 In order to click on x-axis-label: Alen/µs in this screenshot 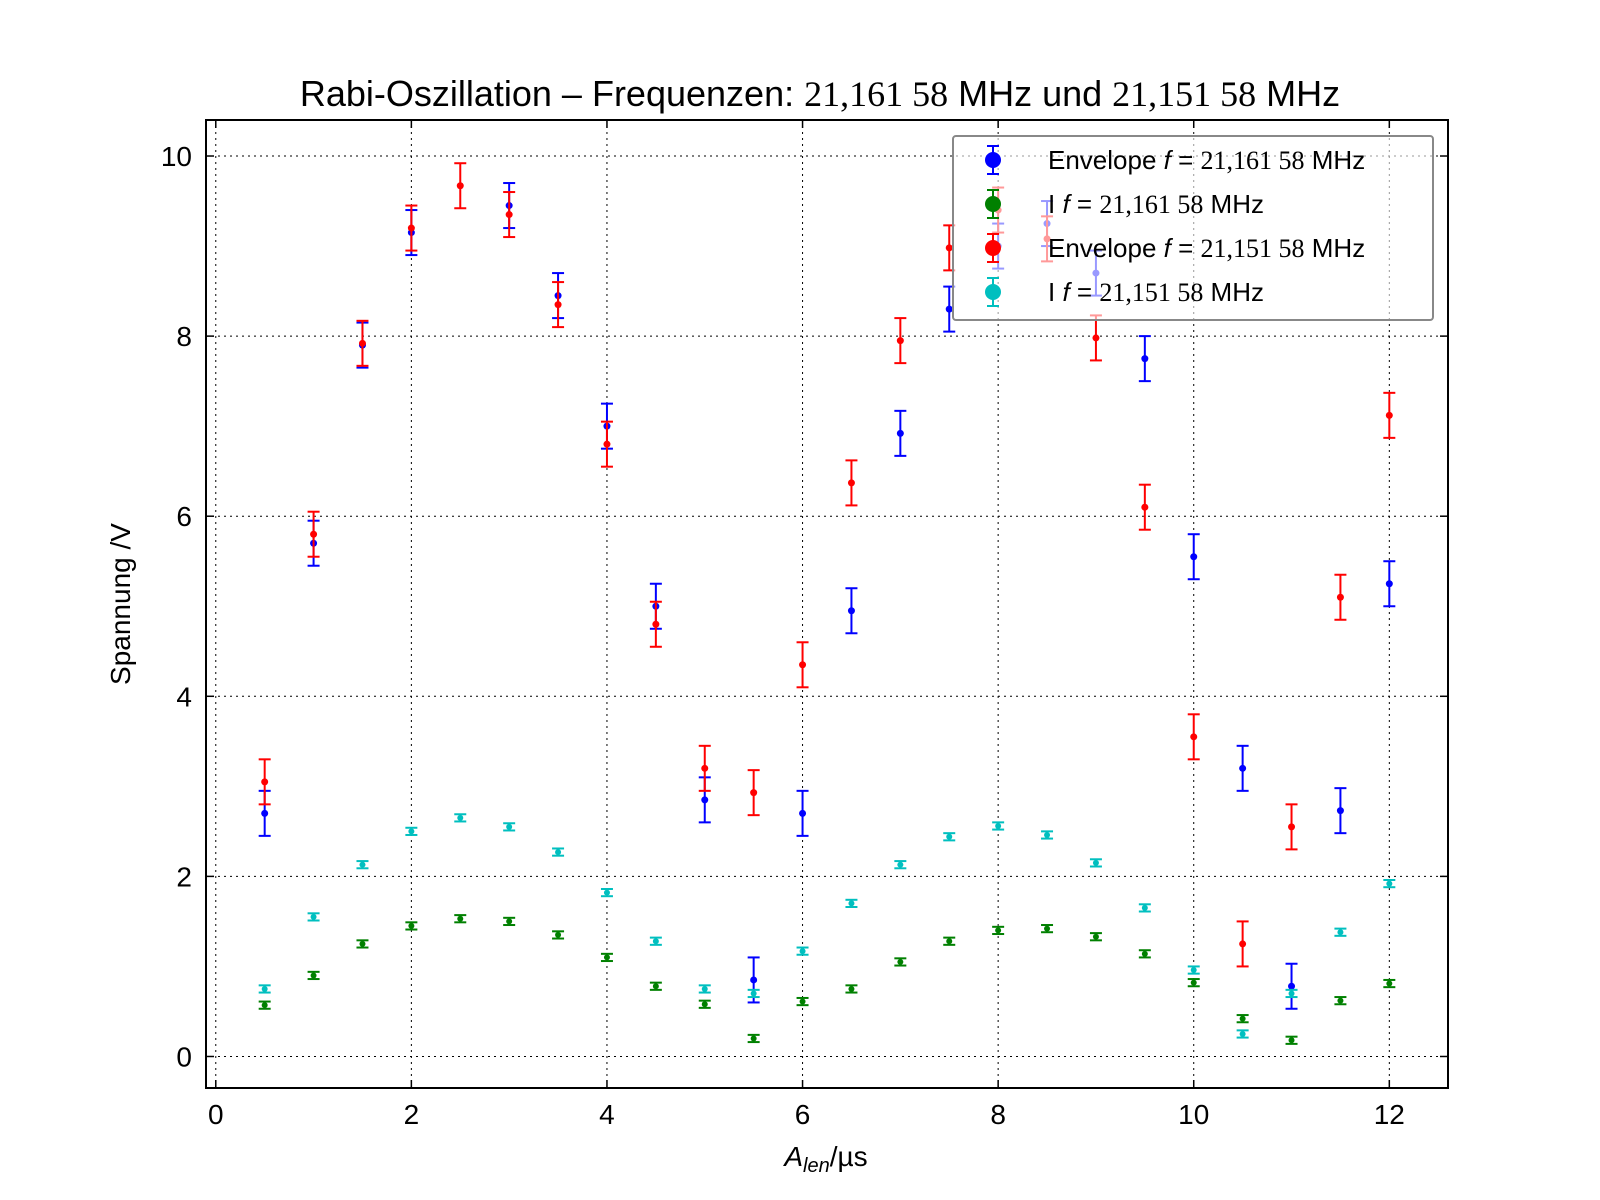, I will do `click(824, 1159)`.